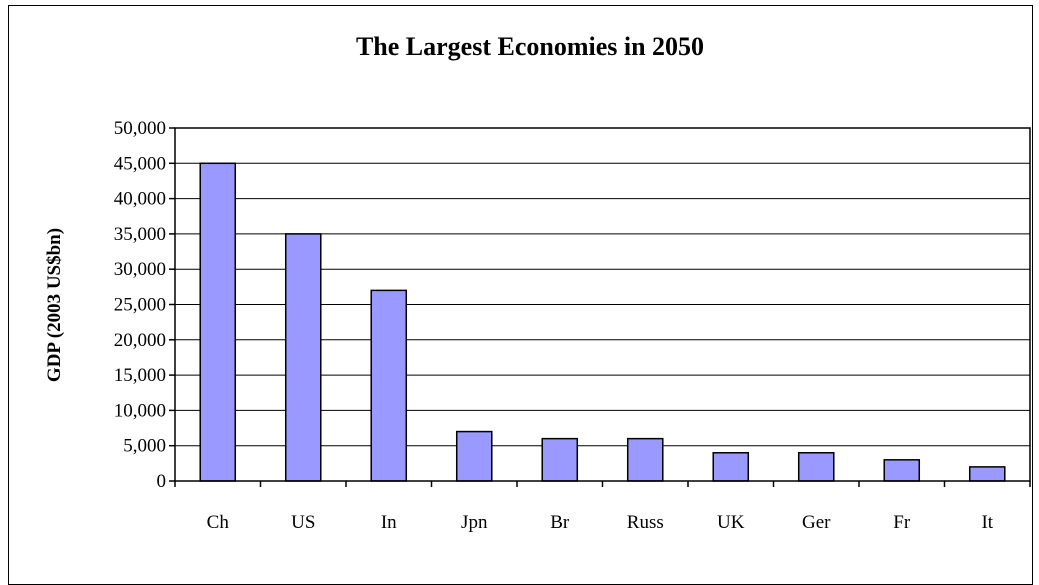 The height and width of the screenshot is (585, 1039). Describe the element at coordinates (987, 522) in the screenshot. I see `x-tick-label: It` at that location.